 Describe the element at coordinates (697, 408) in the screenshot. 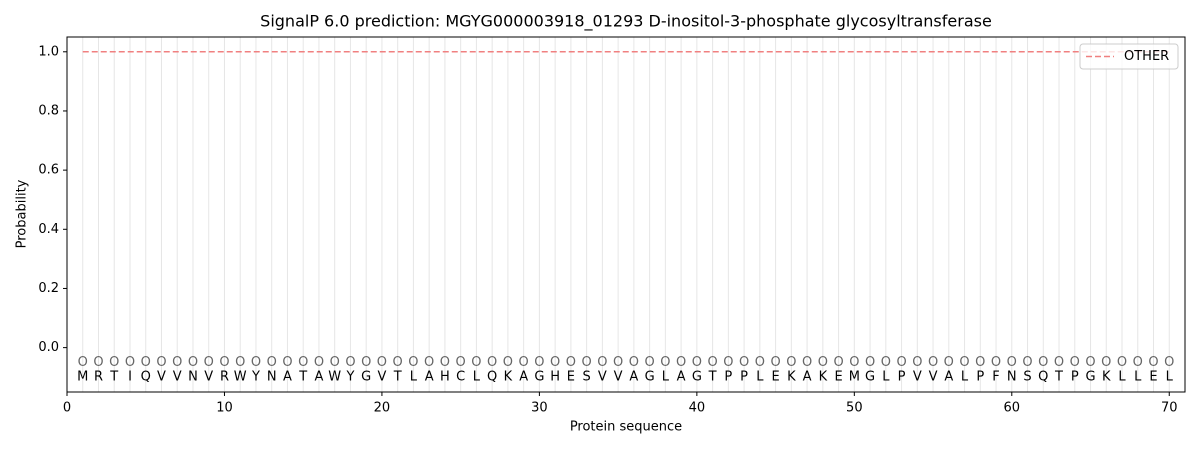

I see `x-tick-label: 40` at that location.